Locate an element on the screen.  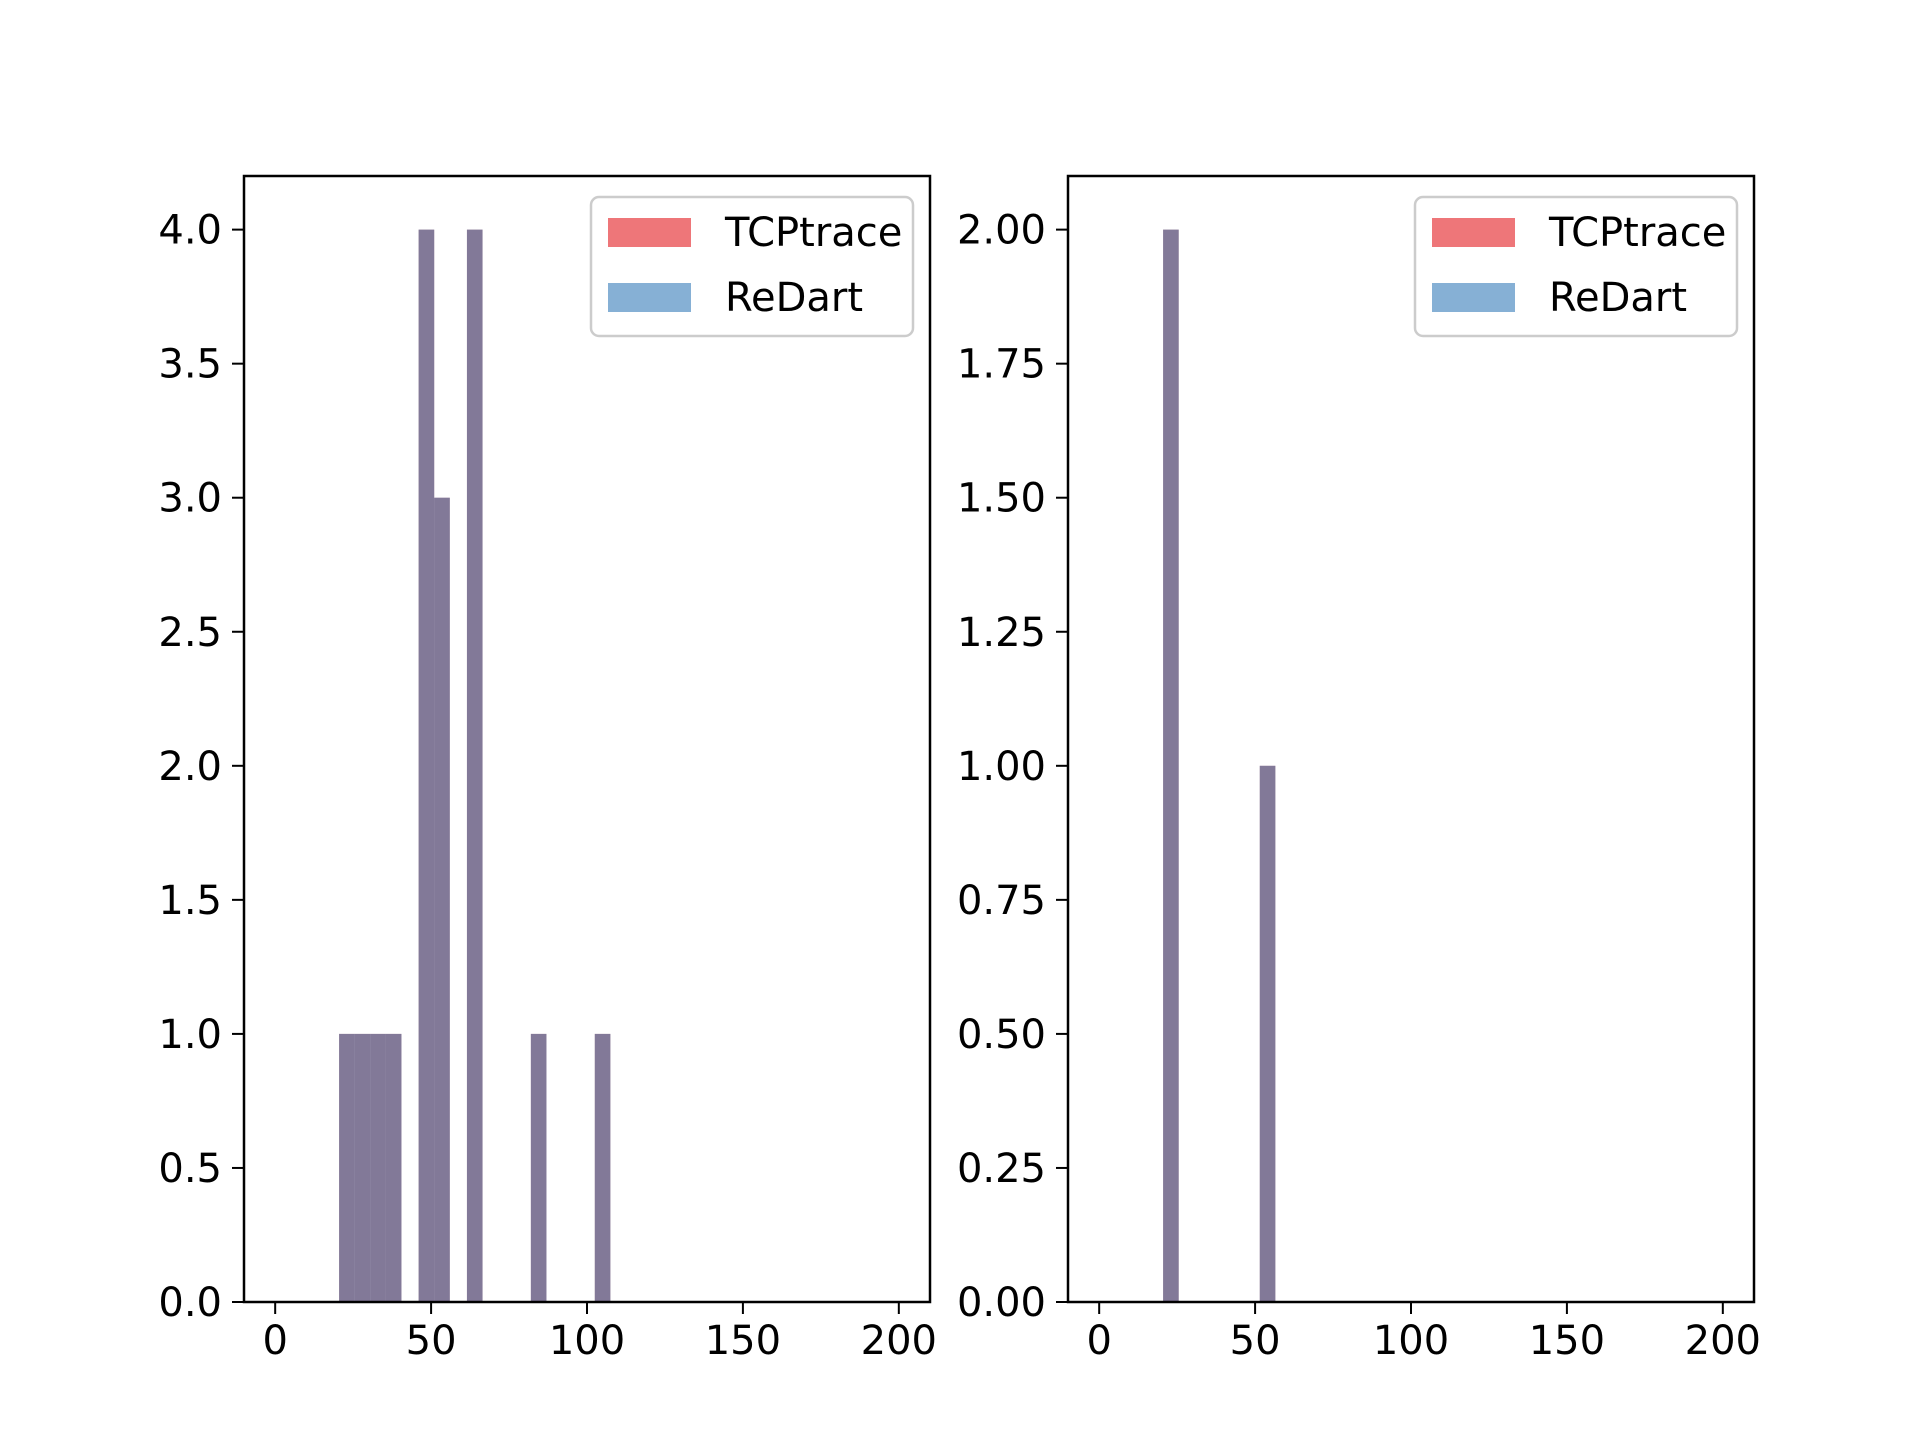
y-tick-label: 3.5 is located at coordinates (190, 365).